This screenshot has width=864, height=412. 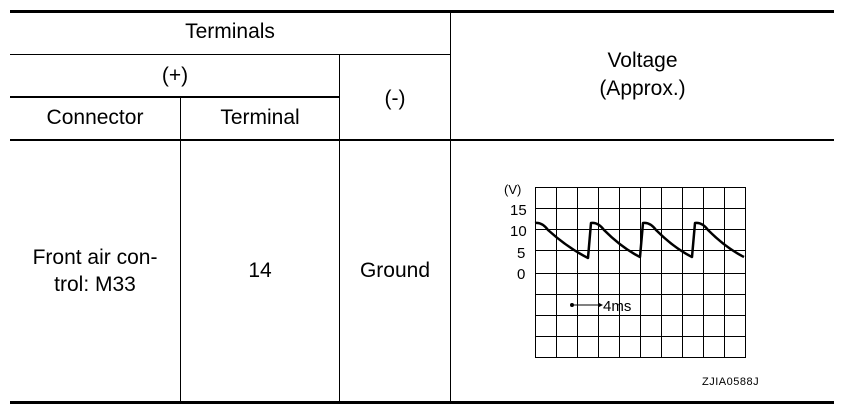 What do you see at coordinates (175, 75) in the screenshot?
I see `header-plus: (+)` at bounding box center [175, 75].